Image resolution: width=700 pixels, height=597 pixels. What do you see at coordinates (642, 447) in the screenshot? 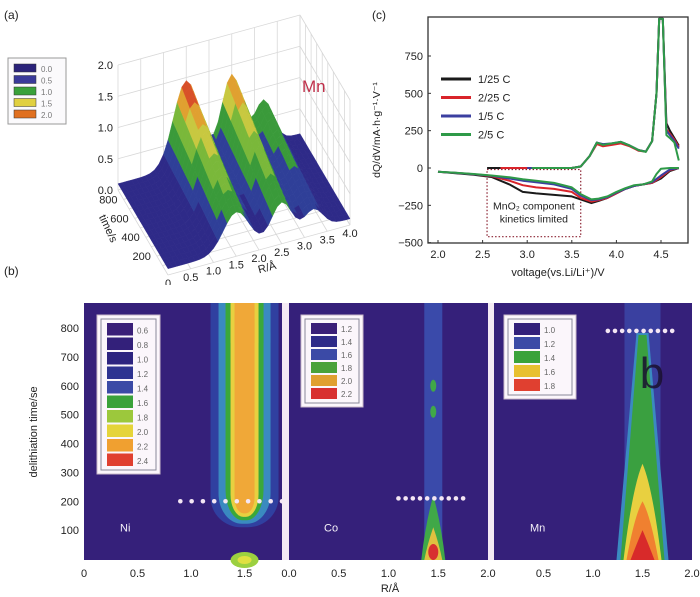
I see `heatmap-cone` at bounding box center [642, 447].